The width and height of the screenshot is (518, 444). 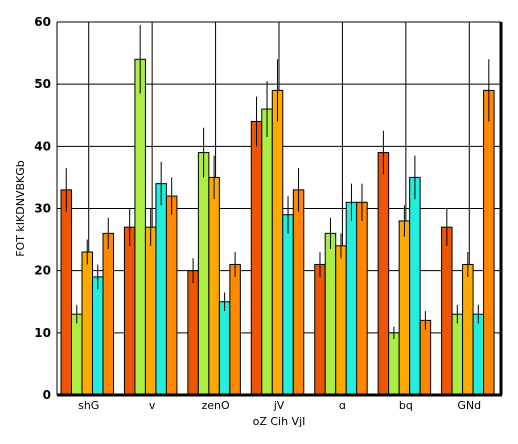 I want to click on y-tick-label: 0, so click(x=47, y=395).